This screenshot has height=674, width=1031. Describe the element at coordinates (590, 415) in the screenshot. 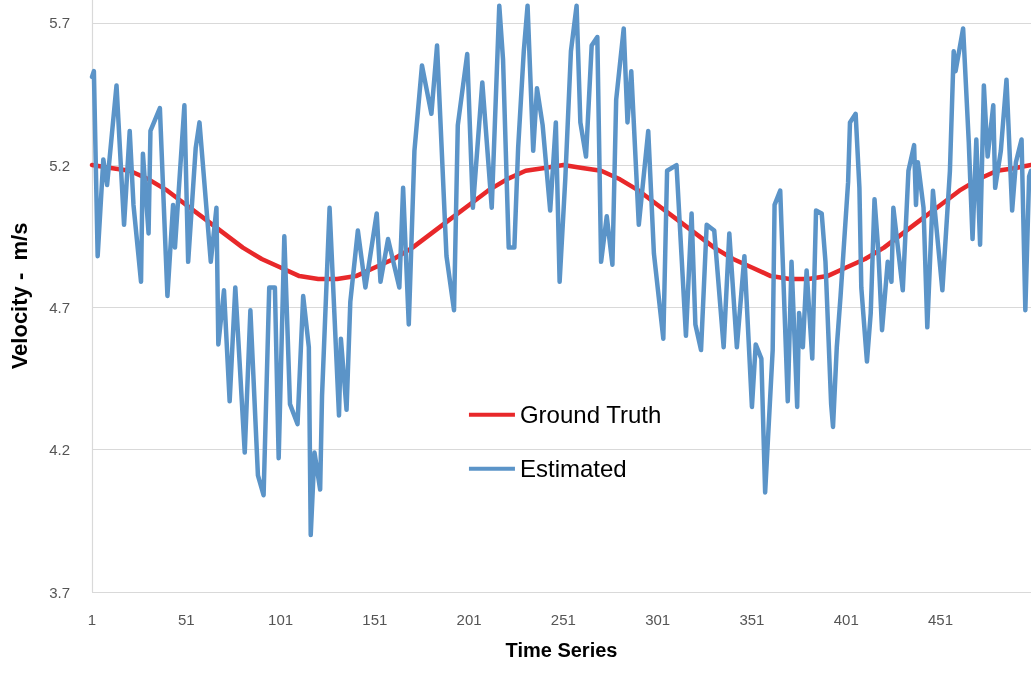

I see `legend-label: Ground Truth` at that location.